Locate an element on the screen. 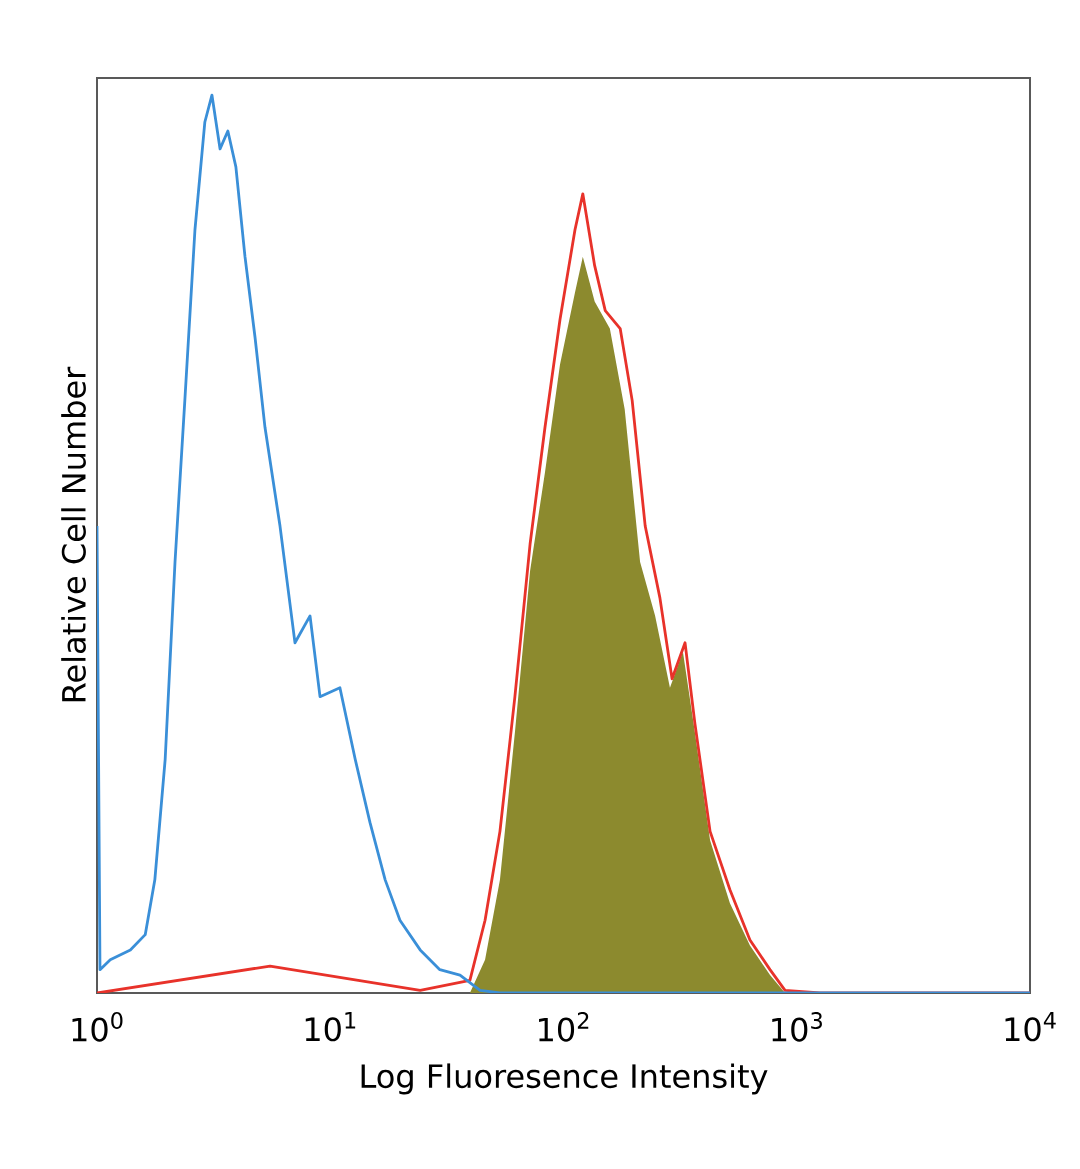 The image size is (1080, 1169). x-tick-label: 10$^{3}$ is located at coordinates (797, 1027).